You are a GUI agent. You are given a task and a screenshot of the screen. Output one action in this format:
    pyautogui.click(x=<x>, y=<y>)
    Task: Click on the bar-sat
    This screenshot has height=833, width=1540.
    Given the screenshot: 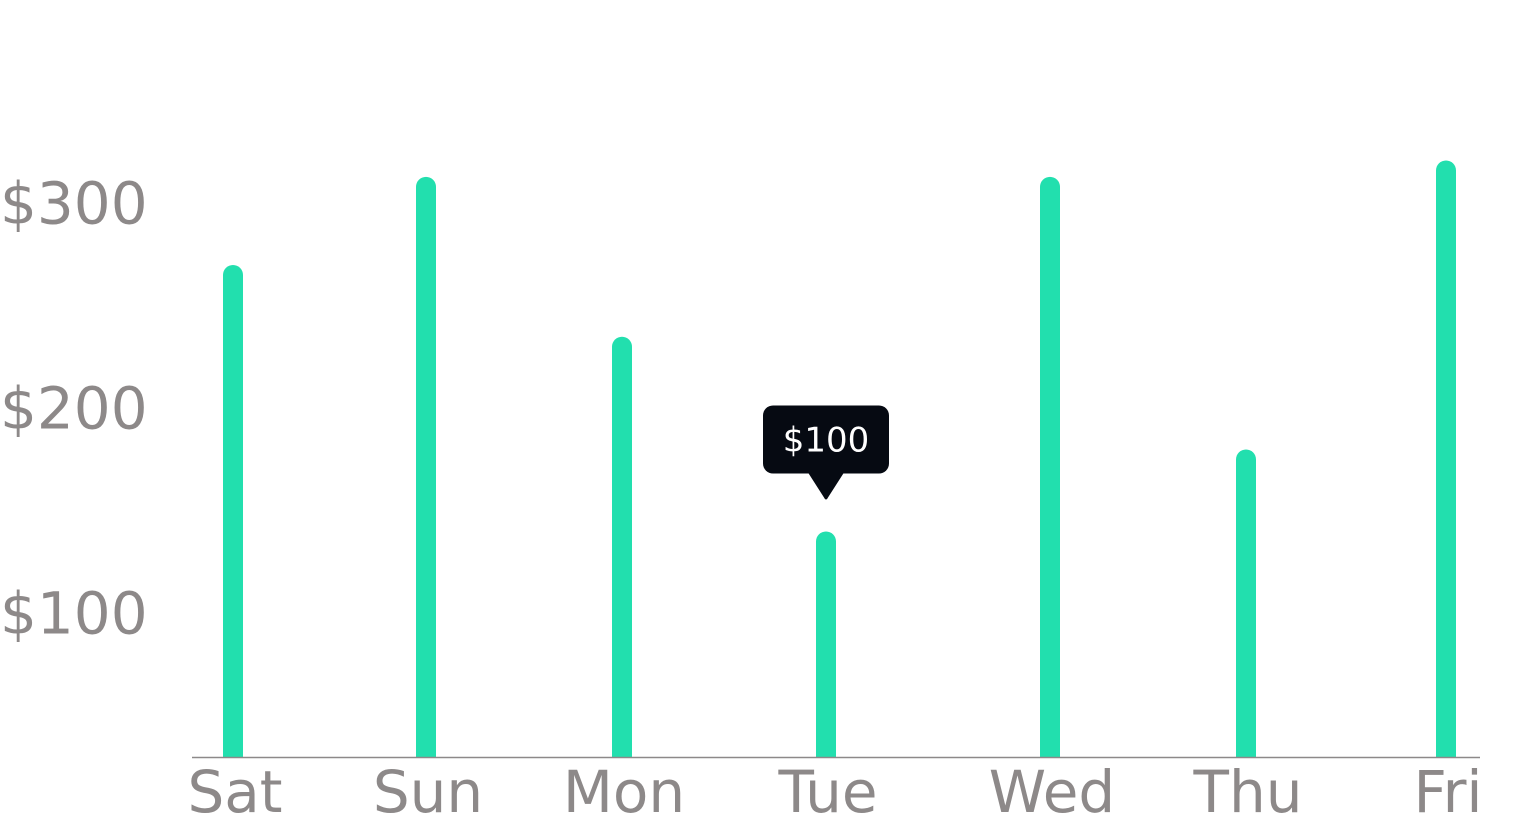 What is the action you would take?
    pyautogui.click(x=233, y=511)
    